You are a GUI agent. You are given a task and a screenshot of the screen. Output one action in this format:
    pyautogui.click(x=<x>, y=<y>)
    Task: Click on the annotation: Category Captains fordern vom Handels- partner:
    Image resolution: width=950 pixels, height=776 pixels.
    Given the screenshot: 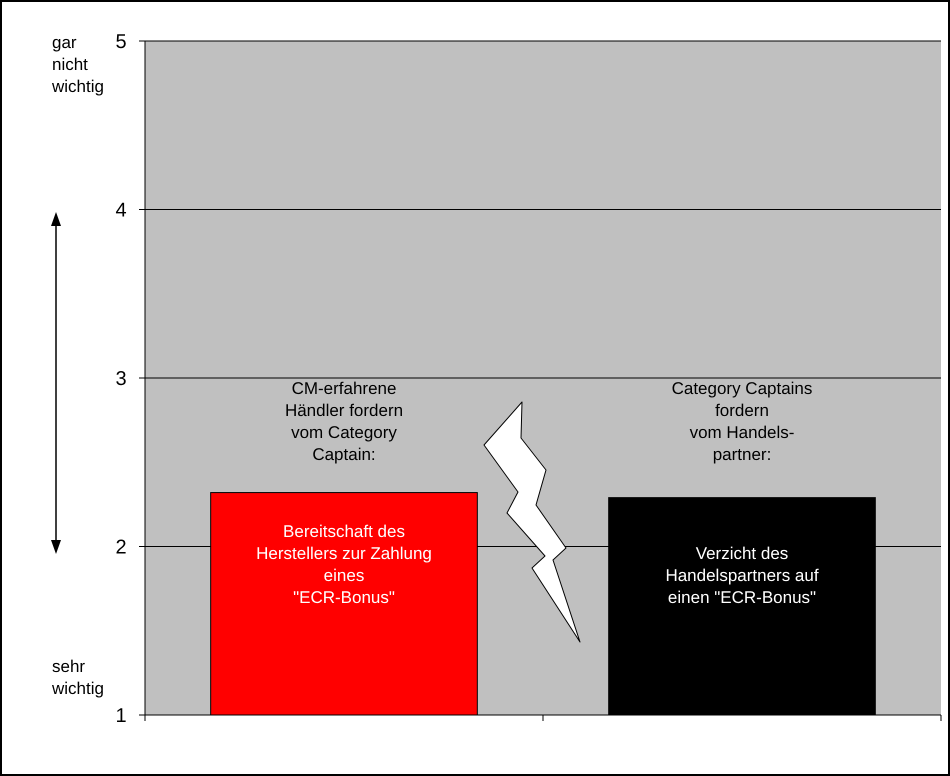 What is the action you would take?
    pyautogui.click(x=742, y=421)
    